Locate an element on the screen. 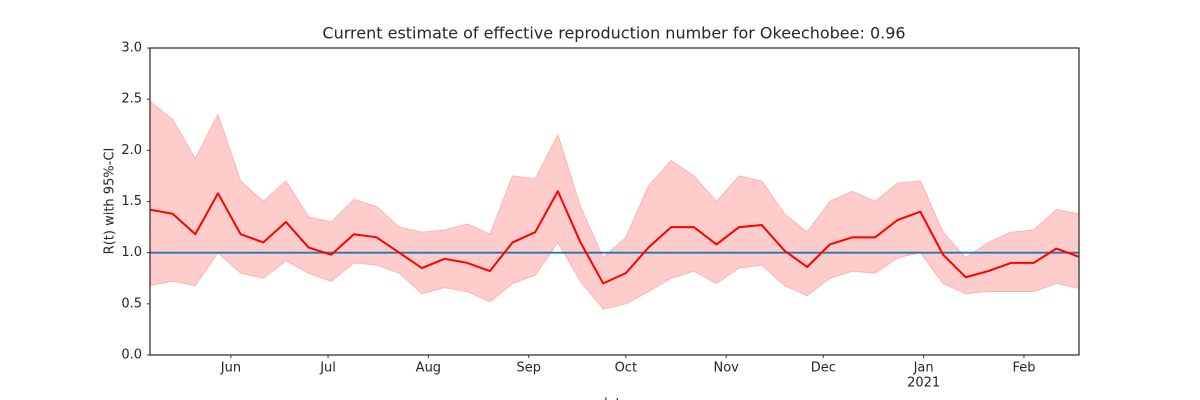 The image size is (1200, 400). x-tick-label: Oct is located at coordinates (626, 368).